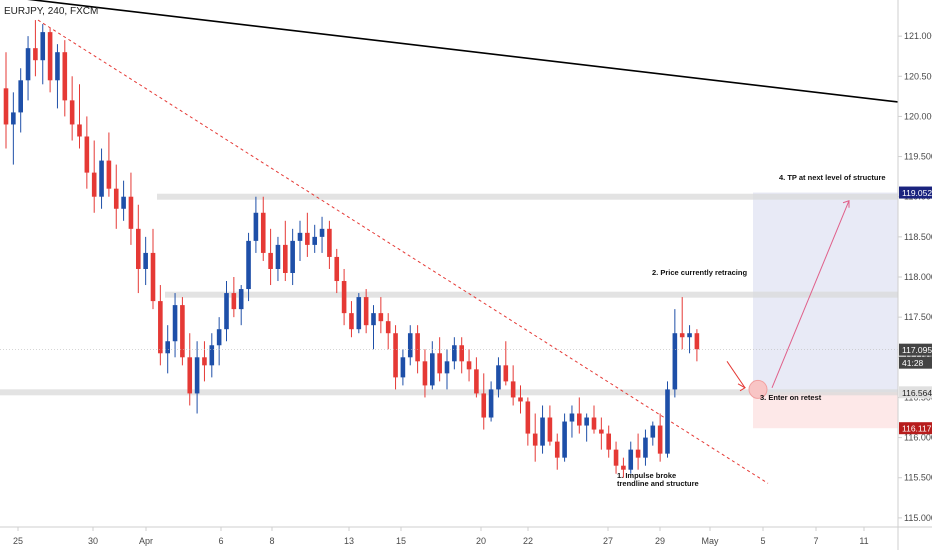  What do you see at coordinates (832, 177) in the screenshot?
I see `annotation-take-profit: 4. TP at next level of structure` at bounding box center [832, 177].